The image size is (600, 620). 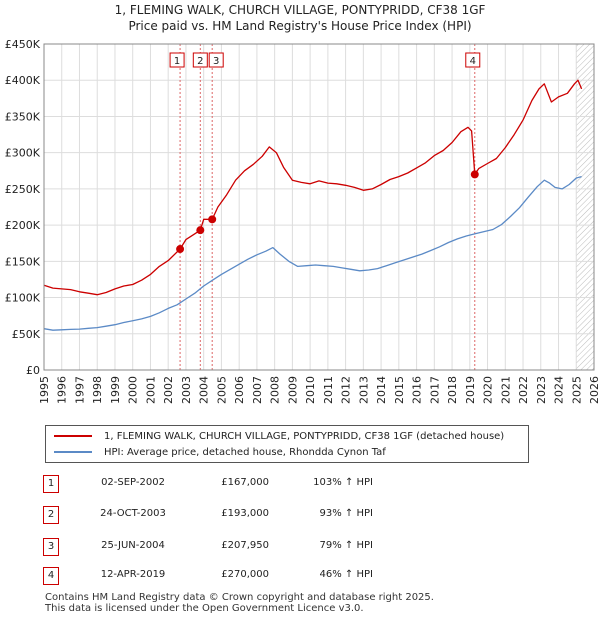 I want to click on event-label: 1, so click(x=177, y=61).